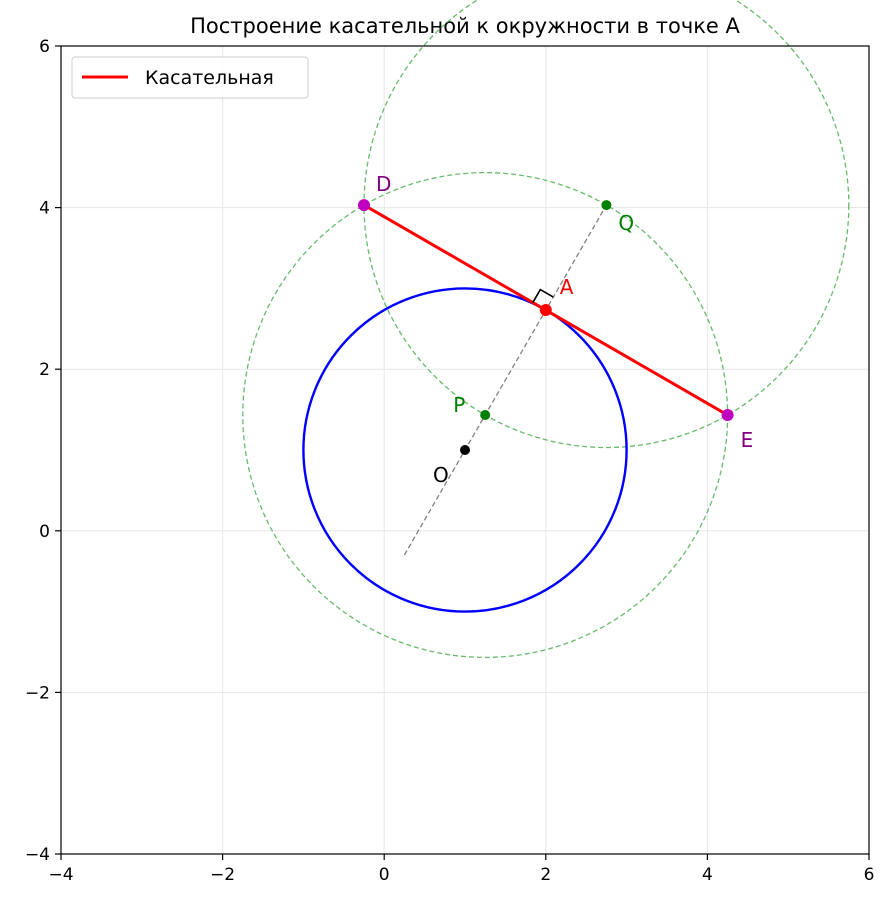 The image size is (890, 904). Describe the element at coordinates (222, 875) in the screenshot. I see `x-tick-label: −2` at that location.